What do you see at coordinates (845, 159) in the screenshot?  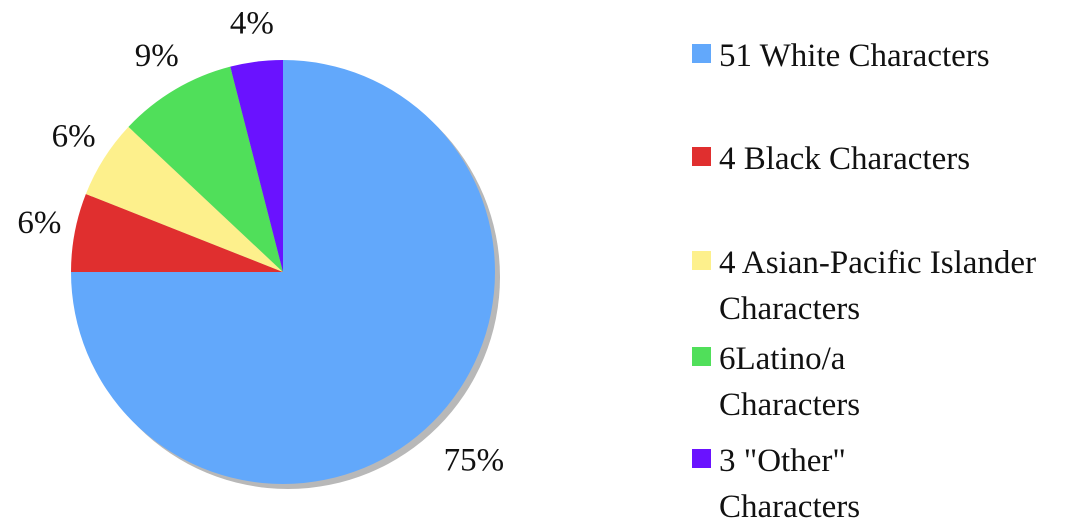 I see `legend-label: 4 Black Characters` at bounding box center [845, 159].